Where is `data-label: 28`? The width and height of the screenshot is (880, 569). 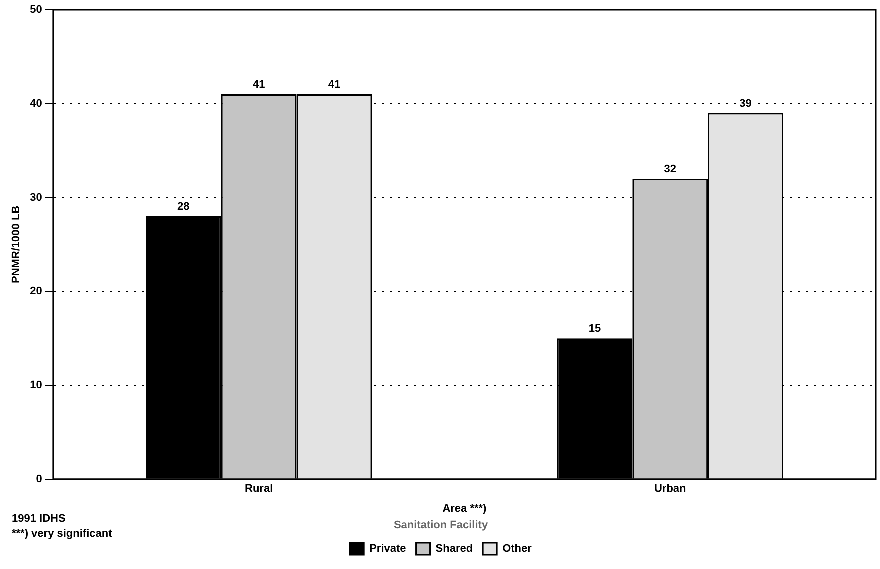 data-label: 28 is located at coordinates (184, 207).